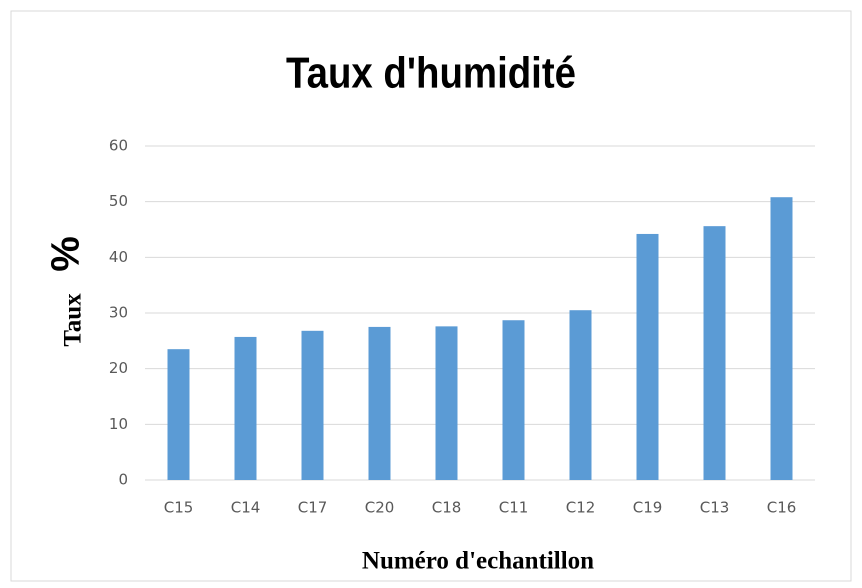  Describe the element at coordinates (118, 146) in the screenshot. I see `y-tick-label: 60` at that location.